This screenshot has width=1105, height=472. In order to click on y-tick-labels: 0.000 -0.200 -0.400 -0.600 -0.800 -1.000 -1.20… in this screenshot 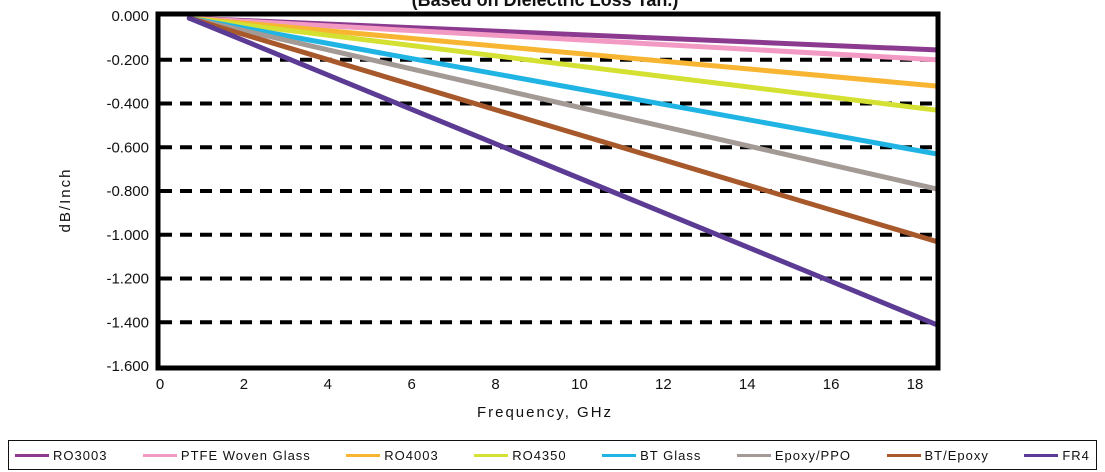, I will do `click(127, 191)`.